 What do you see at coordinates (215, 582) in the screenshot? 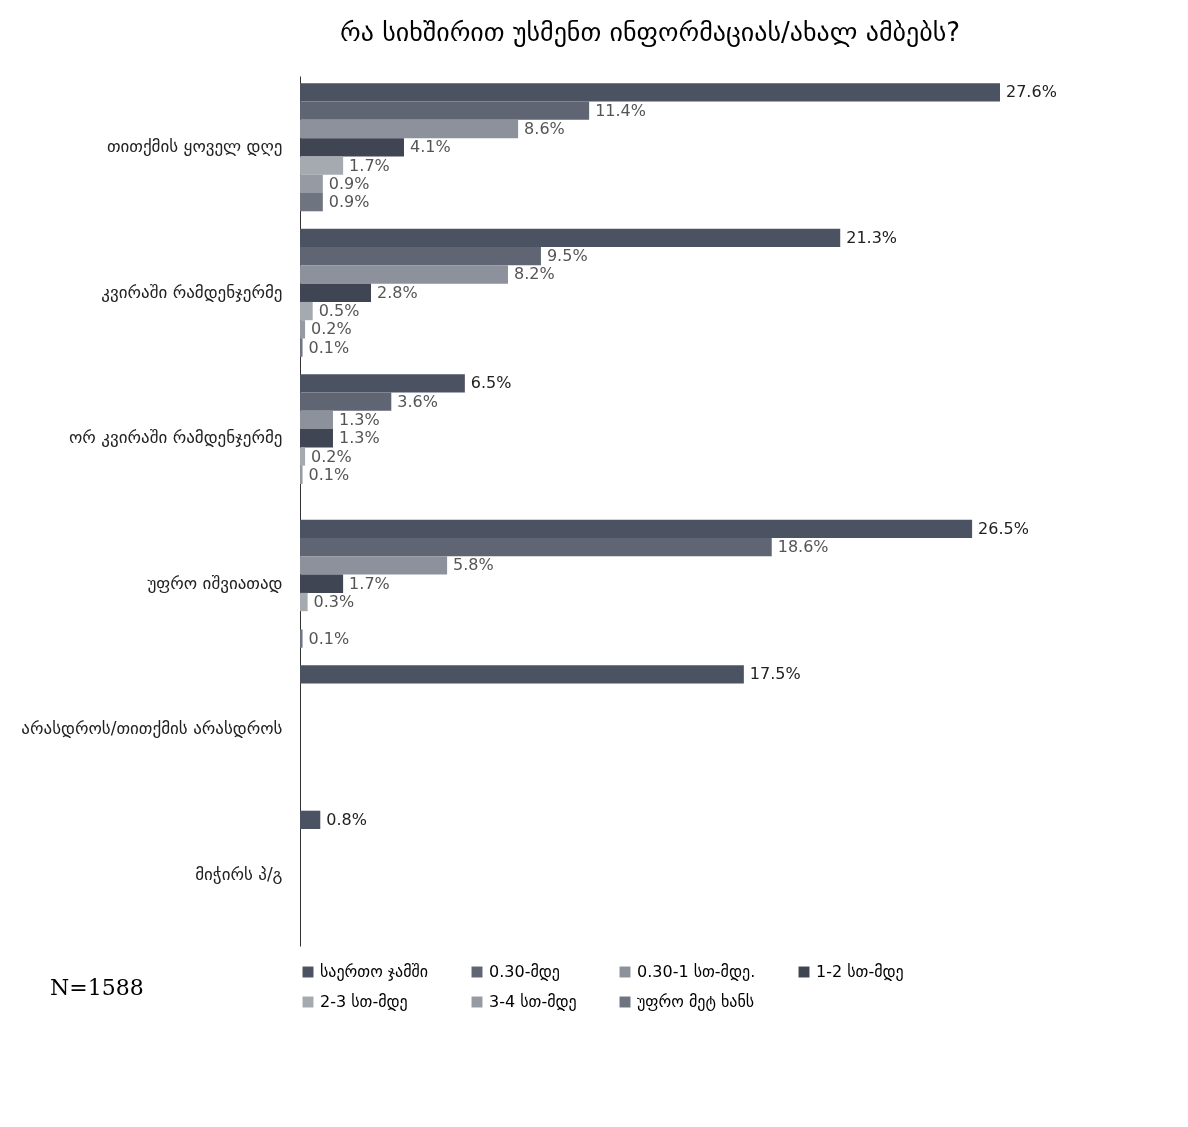
I see `y-tick-label: უფრო იშვიათად` at bounding box center [215, 582].